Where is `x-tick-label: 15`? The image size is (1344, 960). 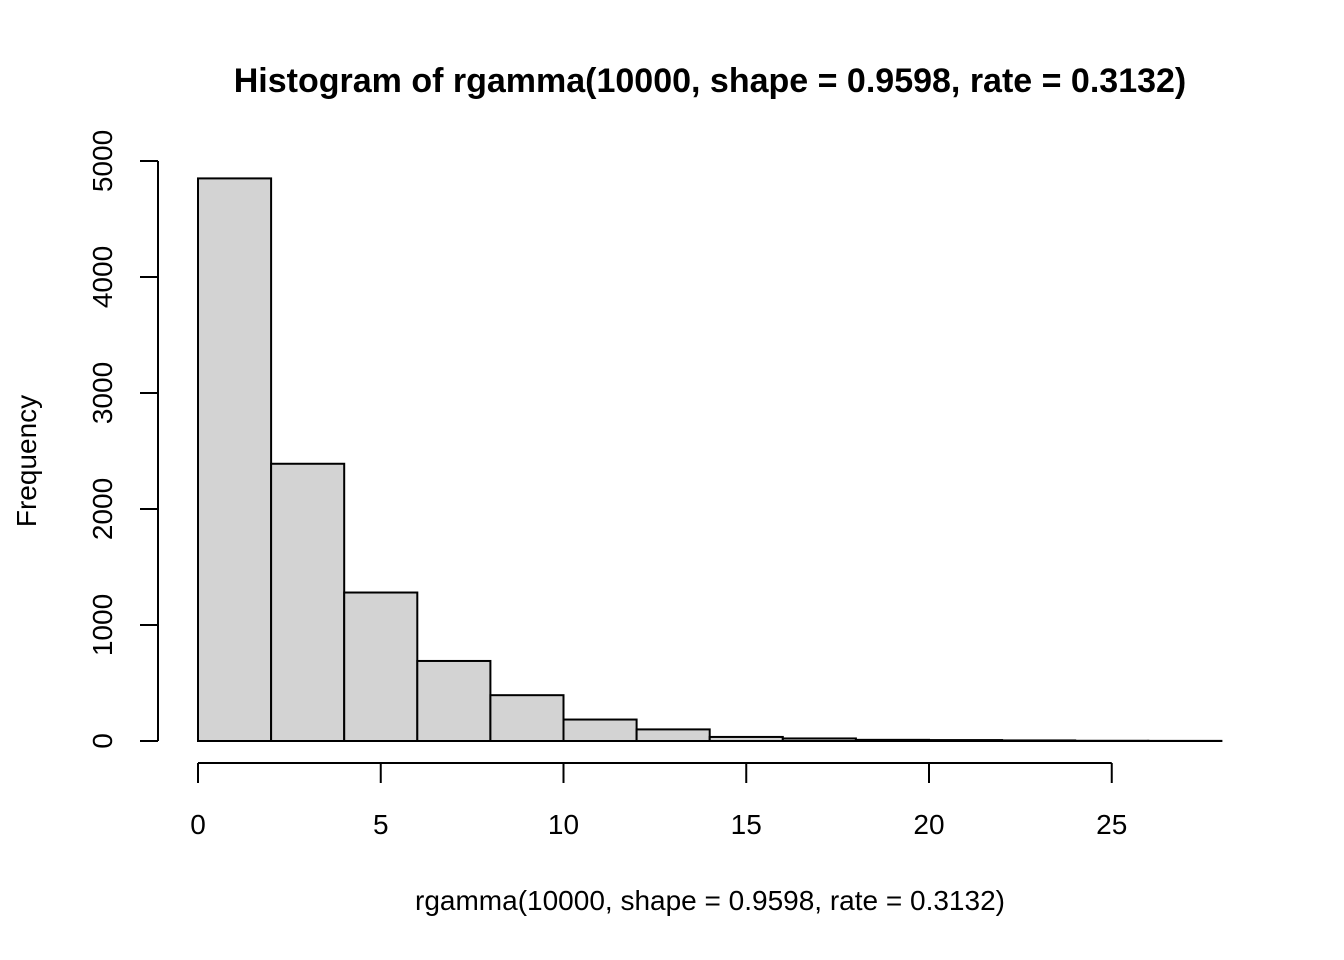
x-tick-label: 15 is located at coordinates (746, 824).